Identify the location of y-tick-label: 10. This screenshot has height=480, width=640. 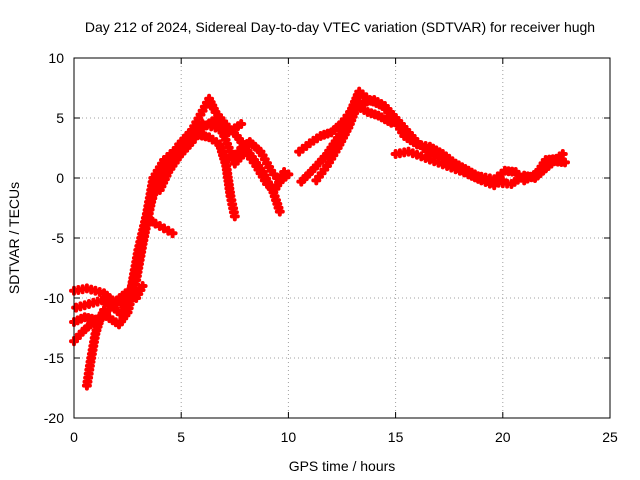
(56, 58).